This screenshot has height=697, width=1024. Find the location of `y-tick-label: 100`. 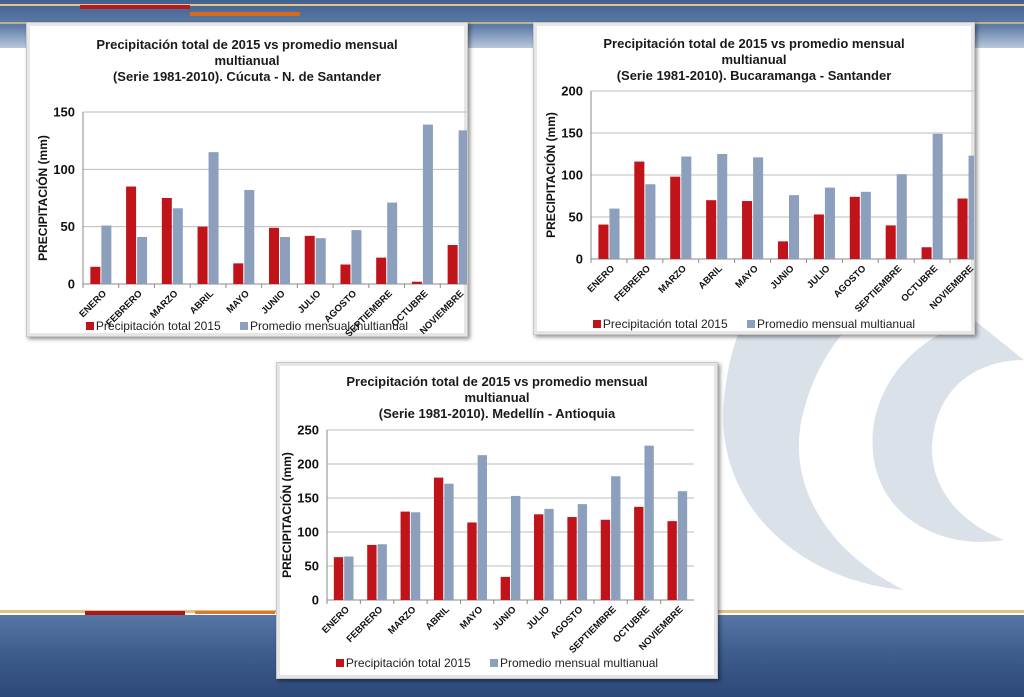

y-tick-label: 100 is located at coordinates (64, 169).